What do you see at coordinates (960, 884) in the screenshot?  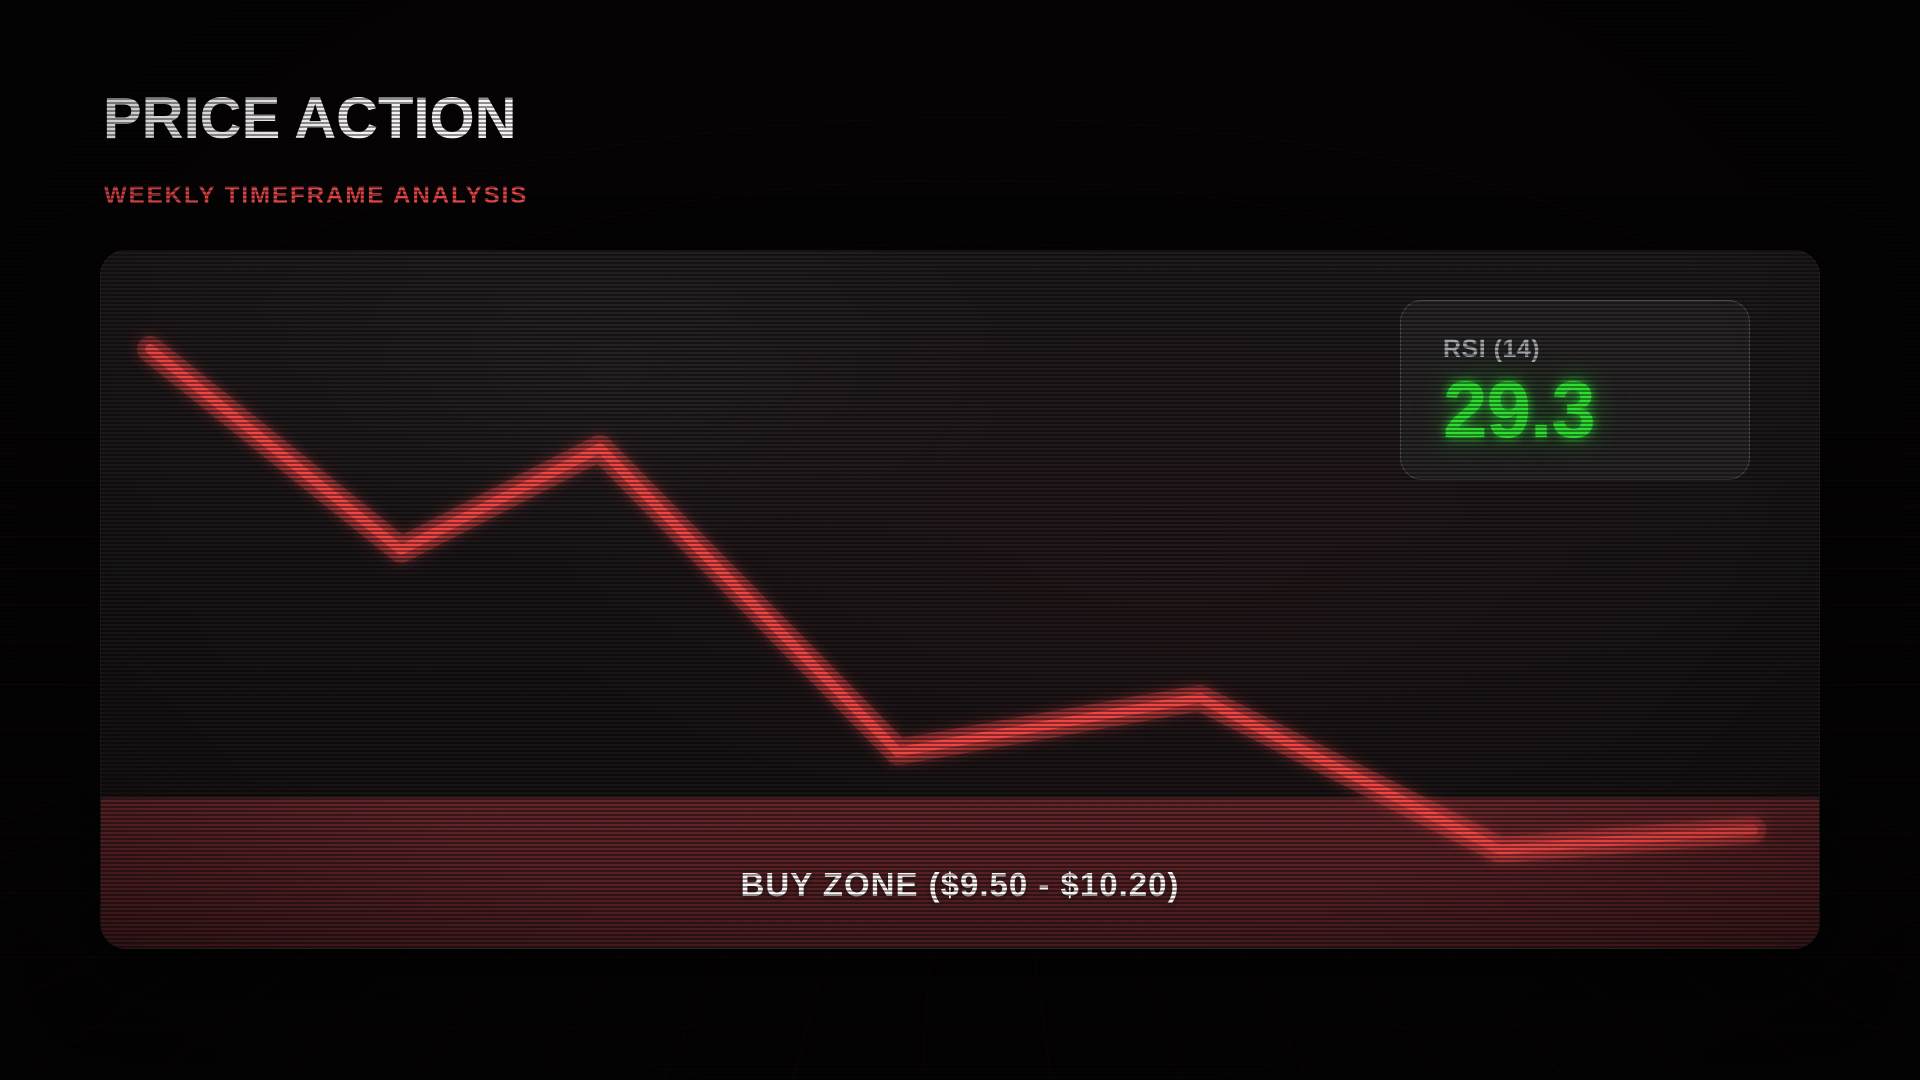 I see `buy-zone-label: BUY ZONE ($9.50 - $10.20)` at bounding box center [960, 884].